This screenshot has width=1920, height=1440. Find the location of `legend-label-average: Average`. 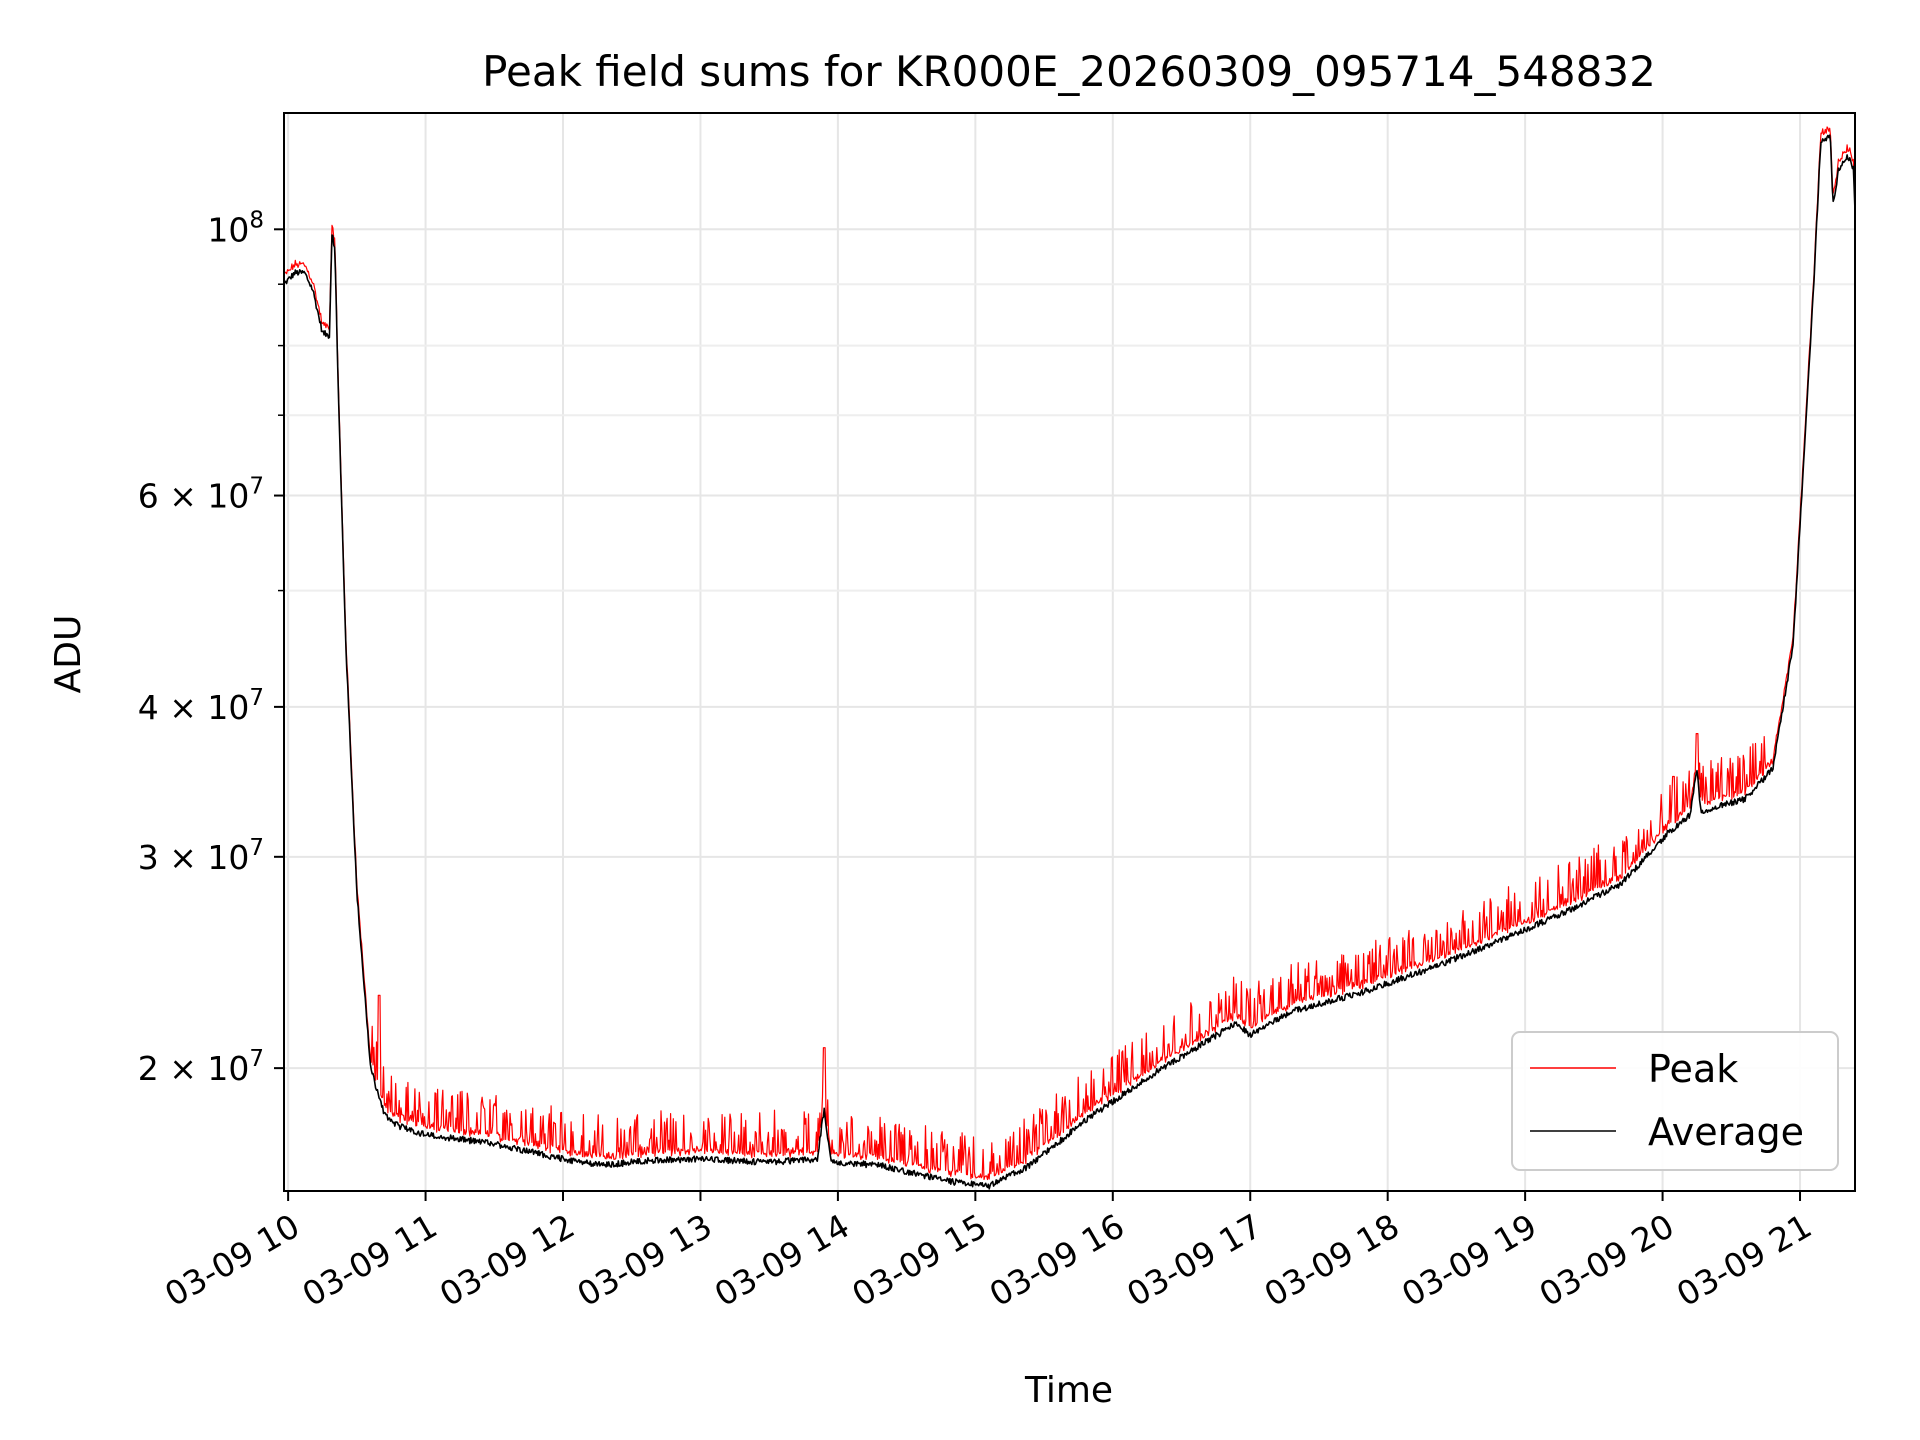

legend-label-average: Average is located at coordinates (1726, 1132).